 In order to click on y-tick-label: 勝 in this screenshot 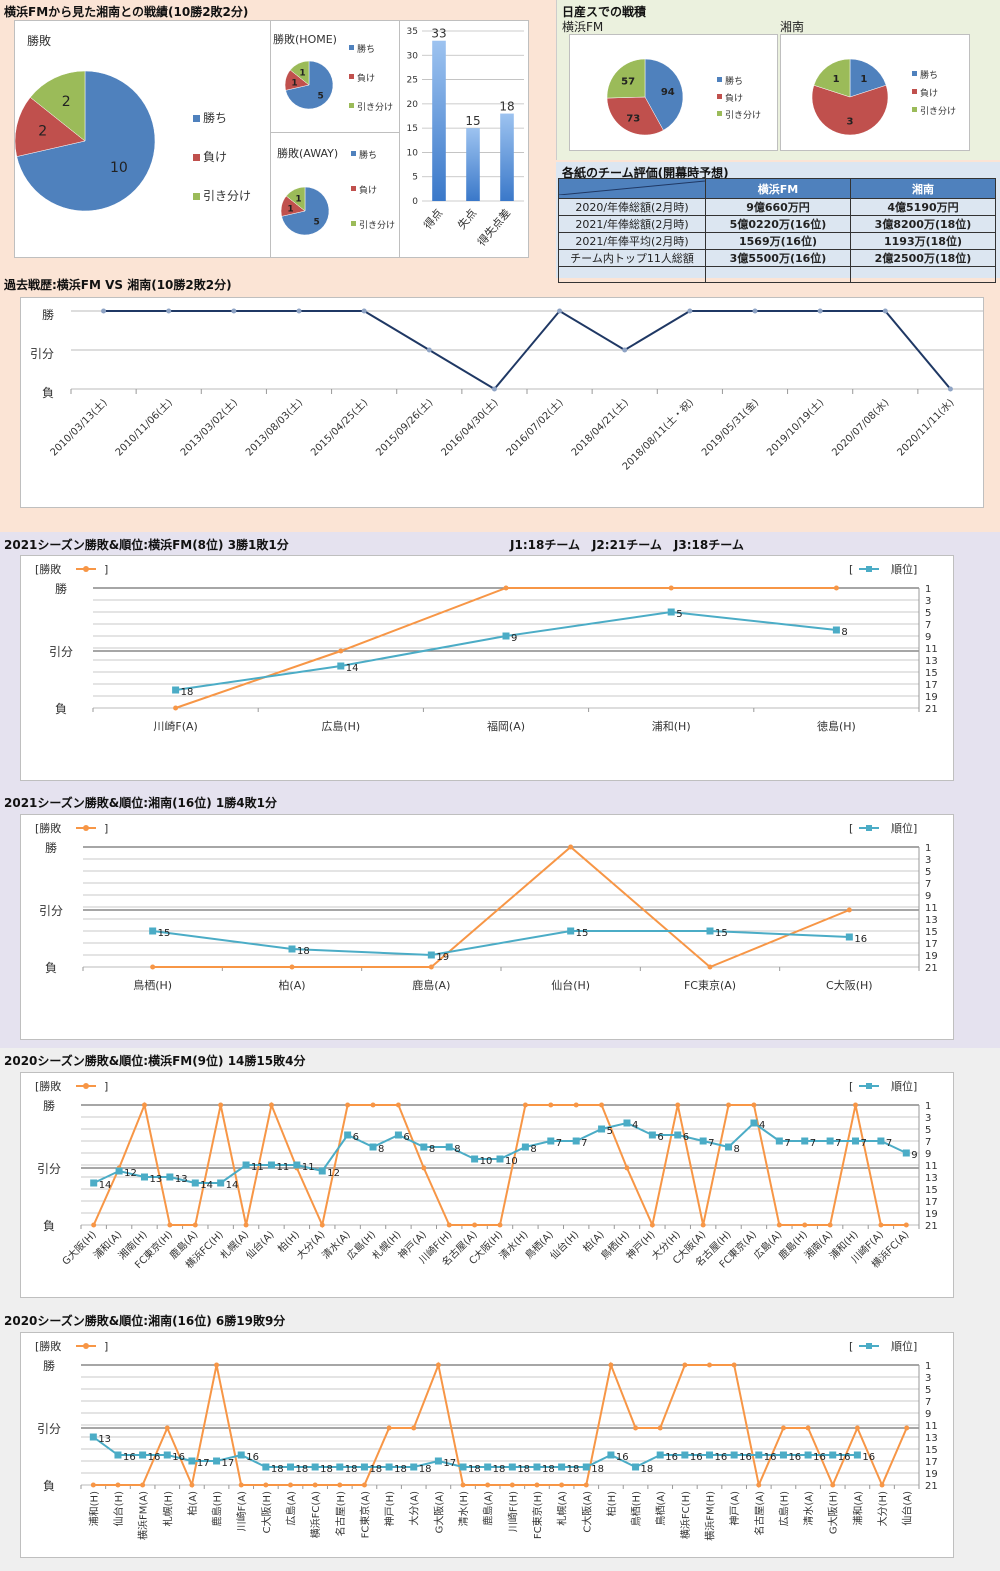, I will do `click(48, 314)`.